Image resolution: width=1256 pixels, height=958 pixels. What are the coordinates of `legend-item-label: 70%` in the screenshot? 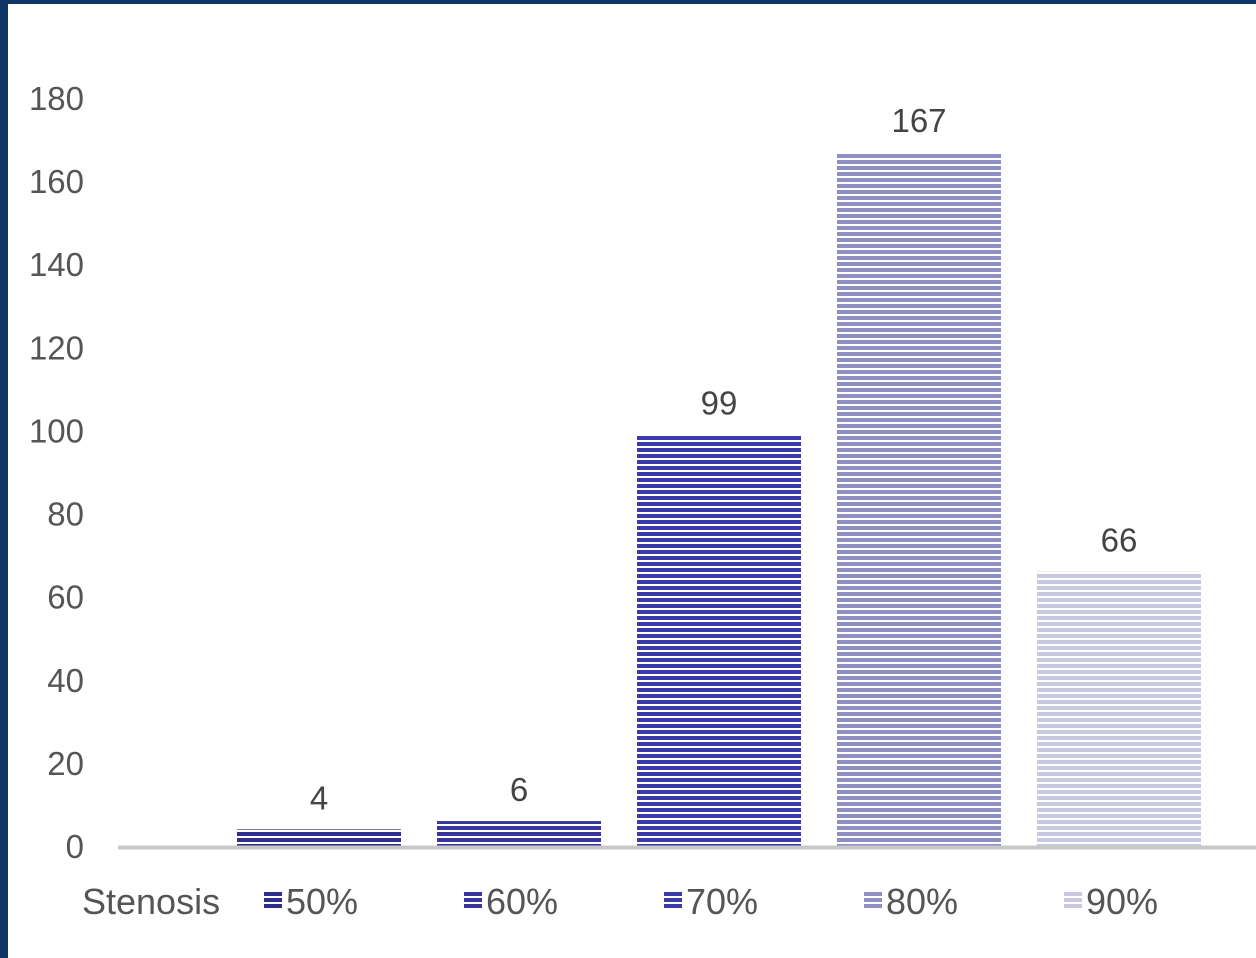 It's located at (722, 901).